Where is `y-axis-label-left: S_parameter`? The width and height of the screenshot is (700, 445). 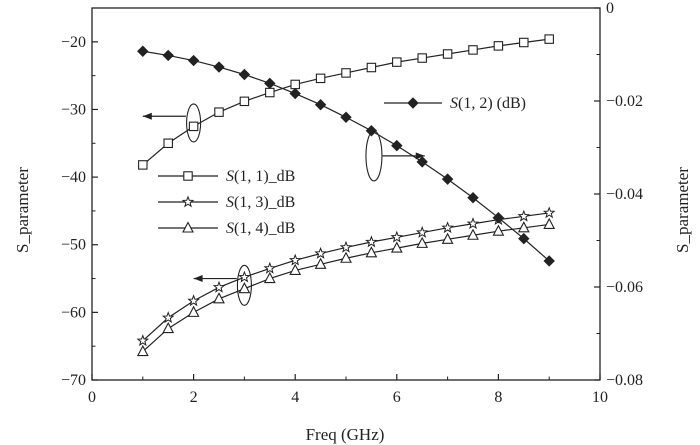
y-axis-label-left: S_parameter is located at coordinates (22, 210).